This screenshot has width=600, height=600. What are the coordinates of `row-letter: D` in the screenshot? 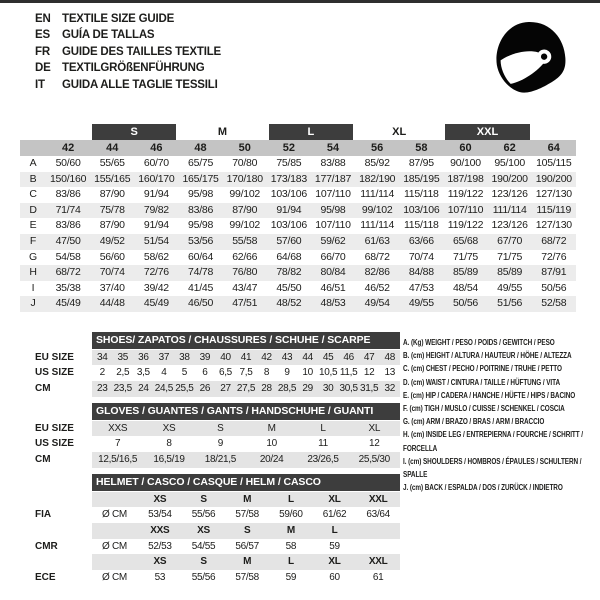 It's located at (33, 209).